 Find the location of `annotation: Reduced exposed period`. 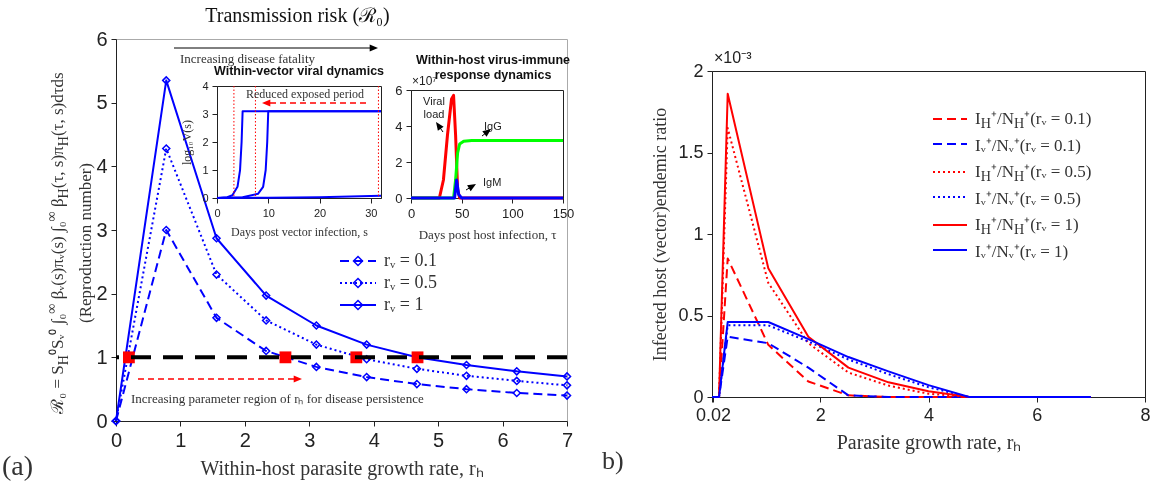

annotation: Reduced exposed period is located at coordinates (305, 94).